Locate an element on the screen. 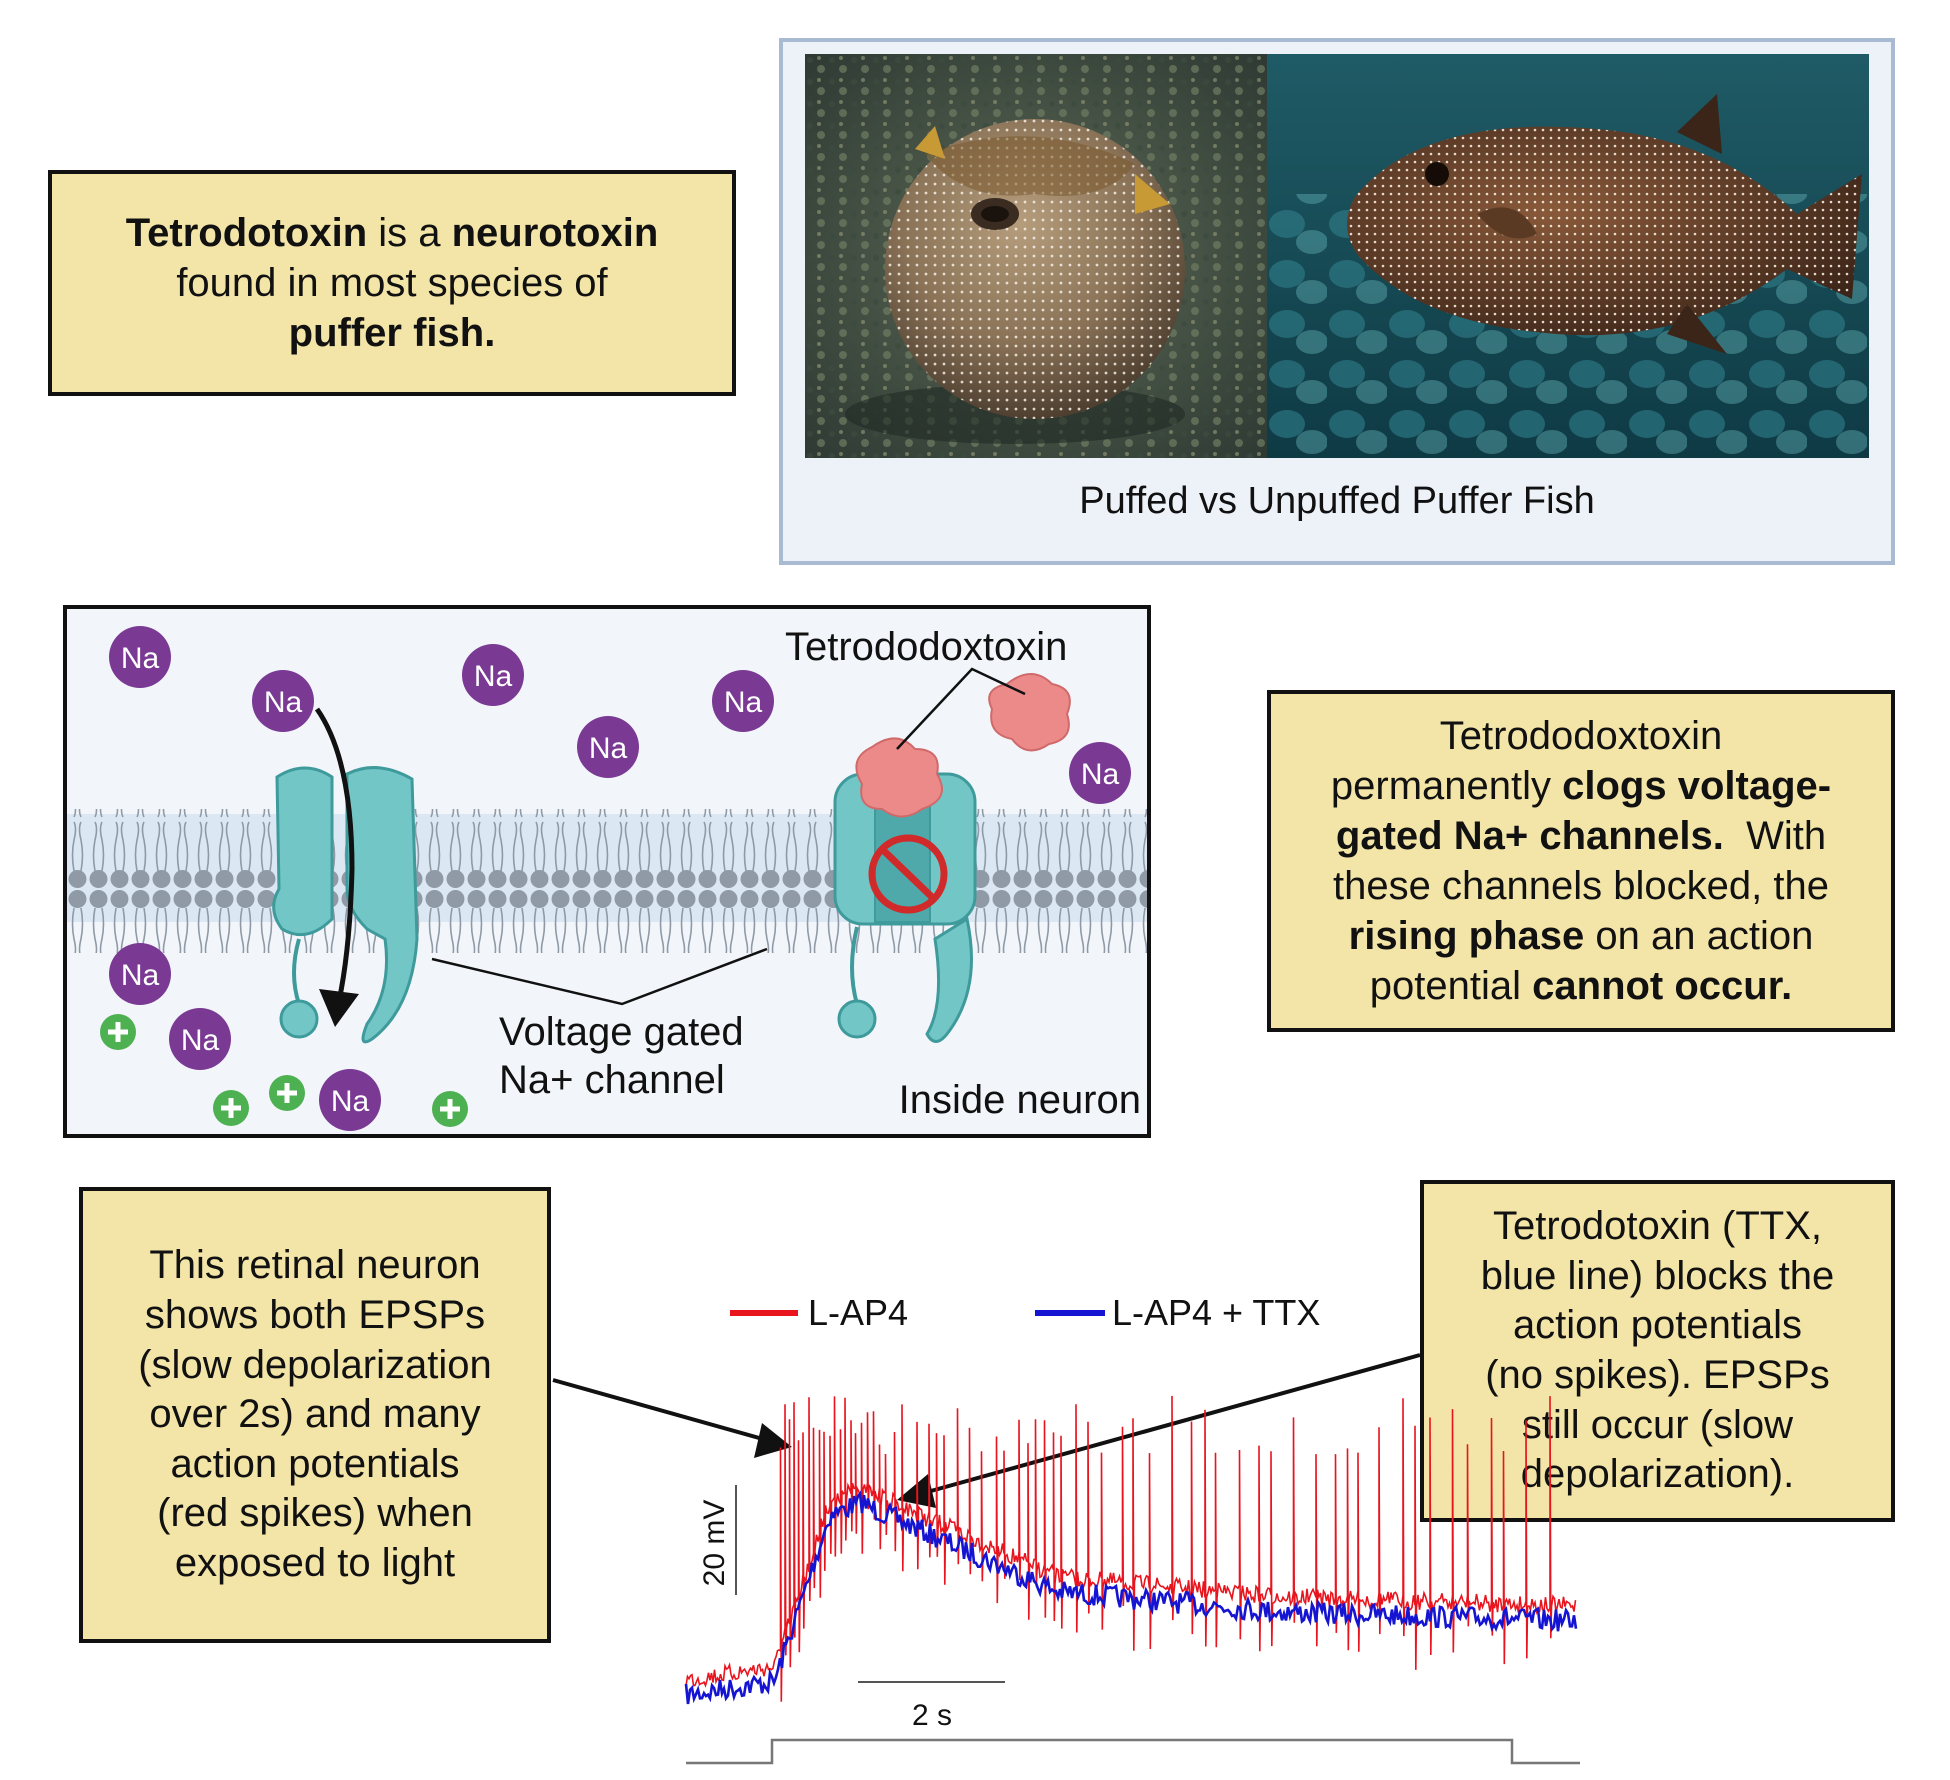  toxin-label: Tetrododoxtoxin is located at coordinates (926, 647).